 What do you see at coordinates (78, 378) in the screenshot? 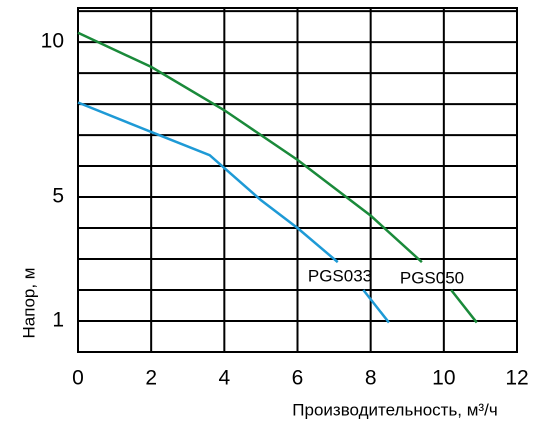
I see `x-tick-label: 0` at bounding box center [78, 378].